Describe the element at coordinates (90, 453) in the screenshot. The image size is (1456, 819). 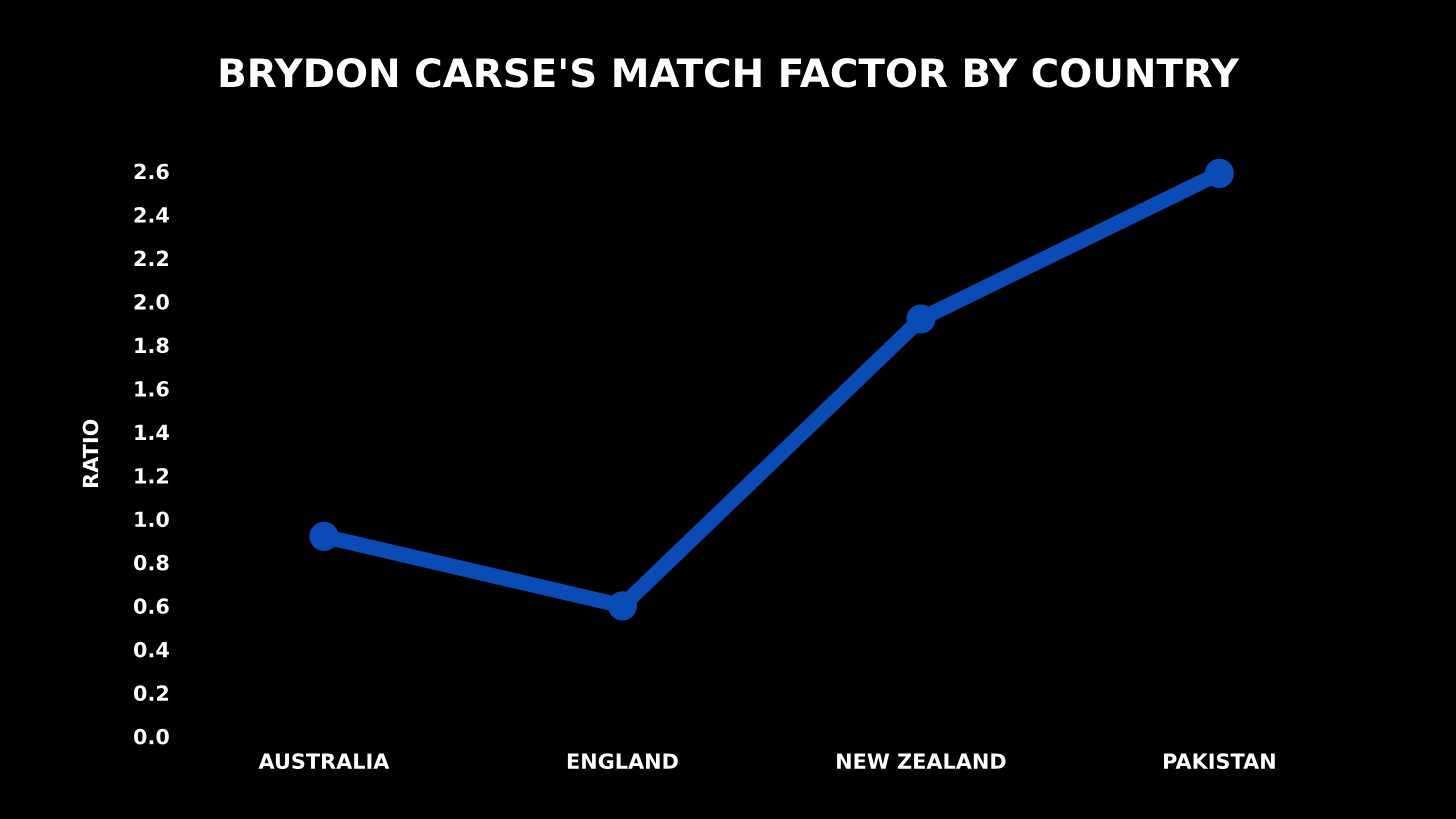
I see `y-axis-title: RATIO` at that location.